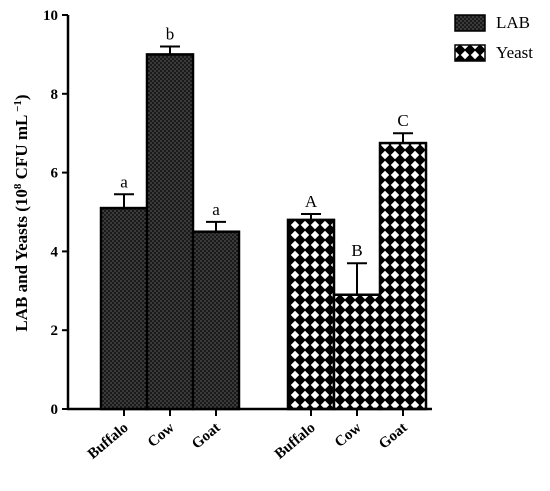 The width and height of the screenshot is (550, 491). I want to click on bar-lab-cow, so click(170, 232).